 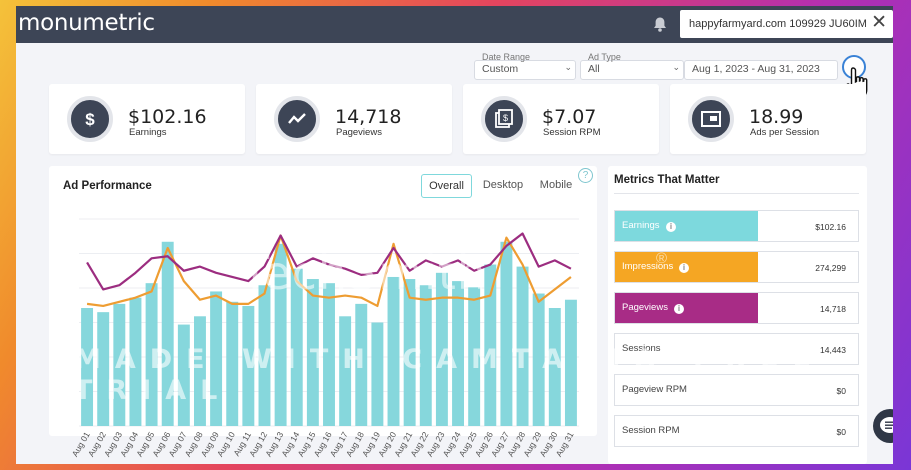 What do you see at coordinates (886, 425) in the screenshot?
I see `chat-icon` at bounding box center [886, 425].